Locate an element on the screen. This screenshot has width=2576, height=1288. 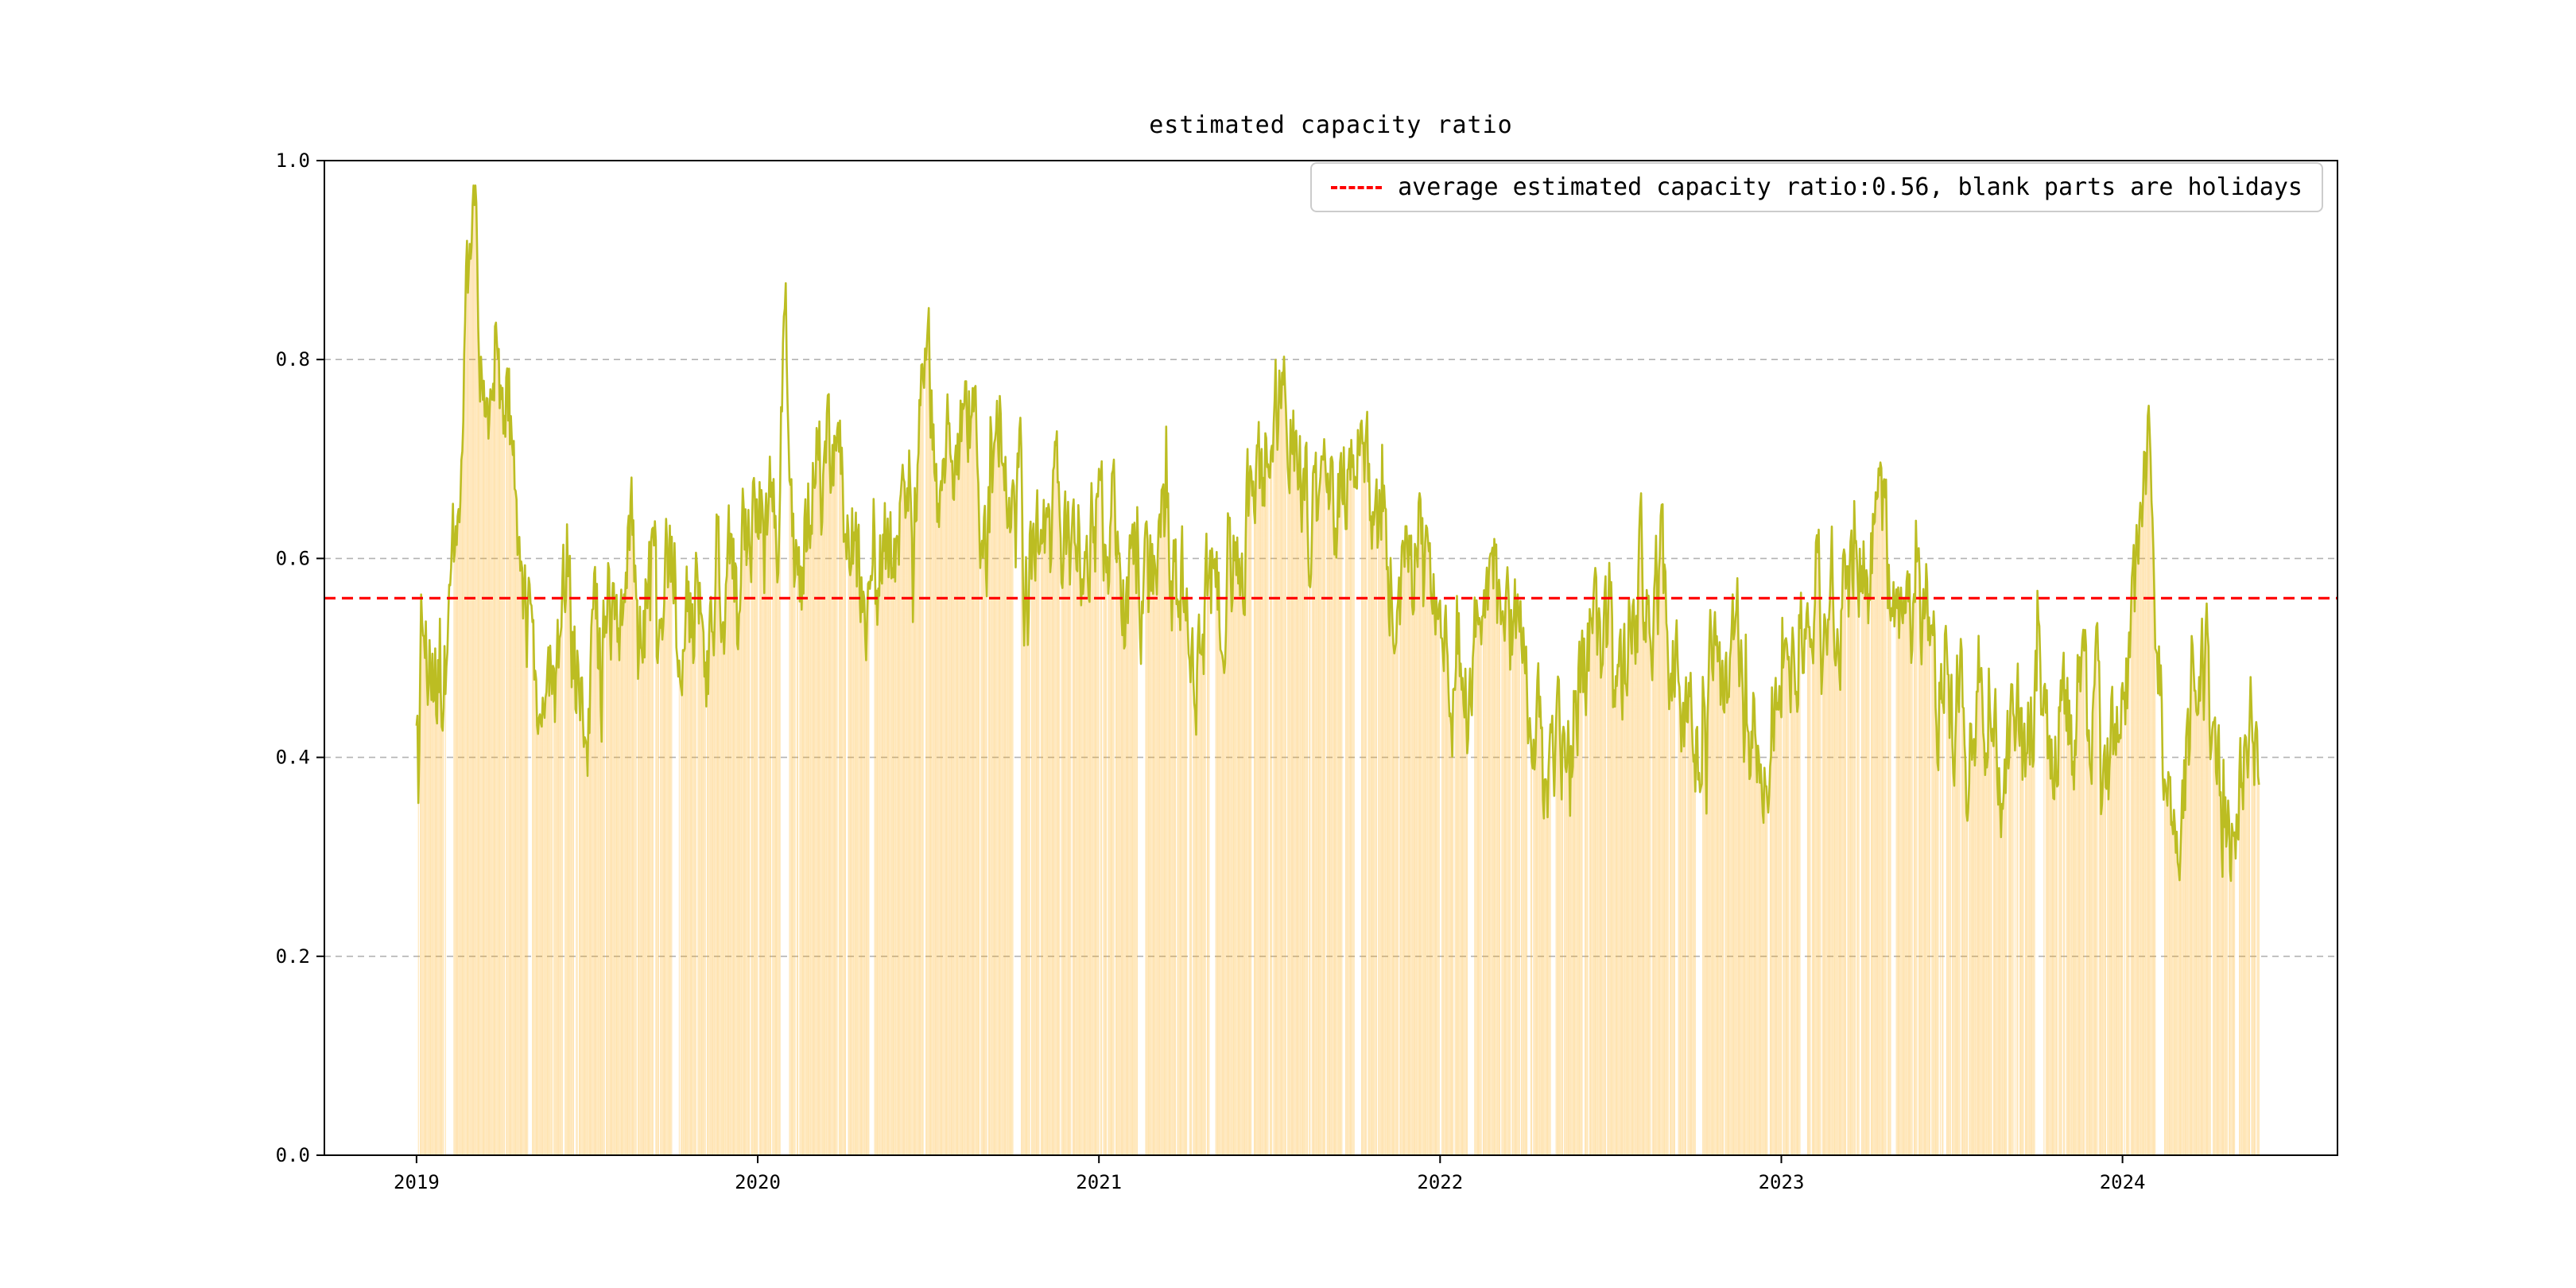
y-tick-label: 0.6 is located at coordinates (293, 558).